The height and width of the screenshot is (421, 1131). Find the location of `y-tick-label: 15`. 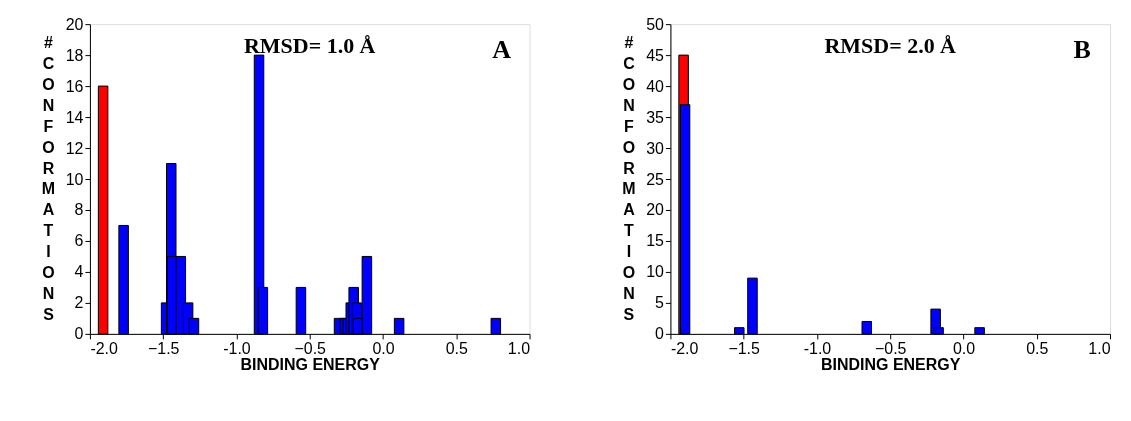

y-tick-label: 15 is located at coordinates (655, 241).